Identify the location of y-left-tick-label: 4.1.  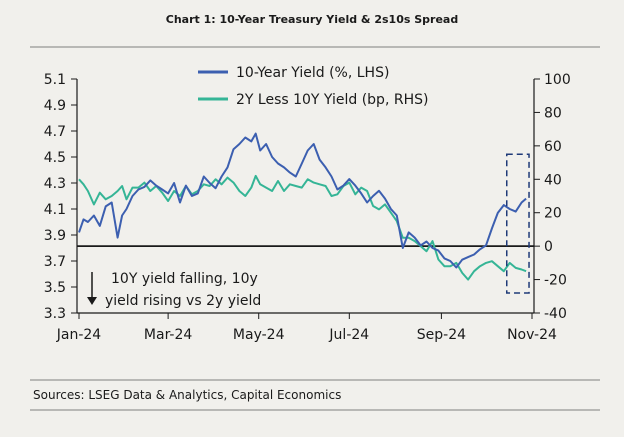
(55, 210).